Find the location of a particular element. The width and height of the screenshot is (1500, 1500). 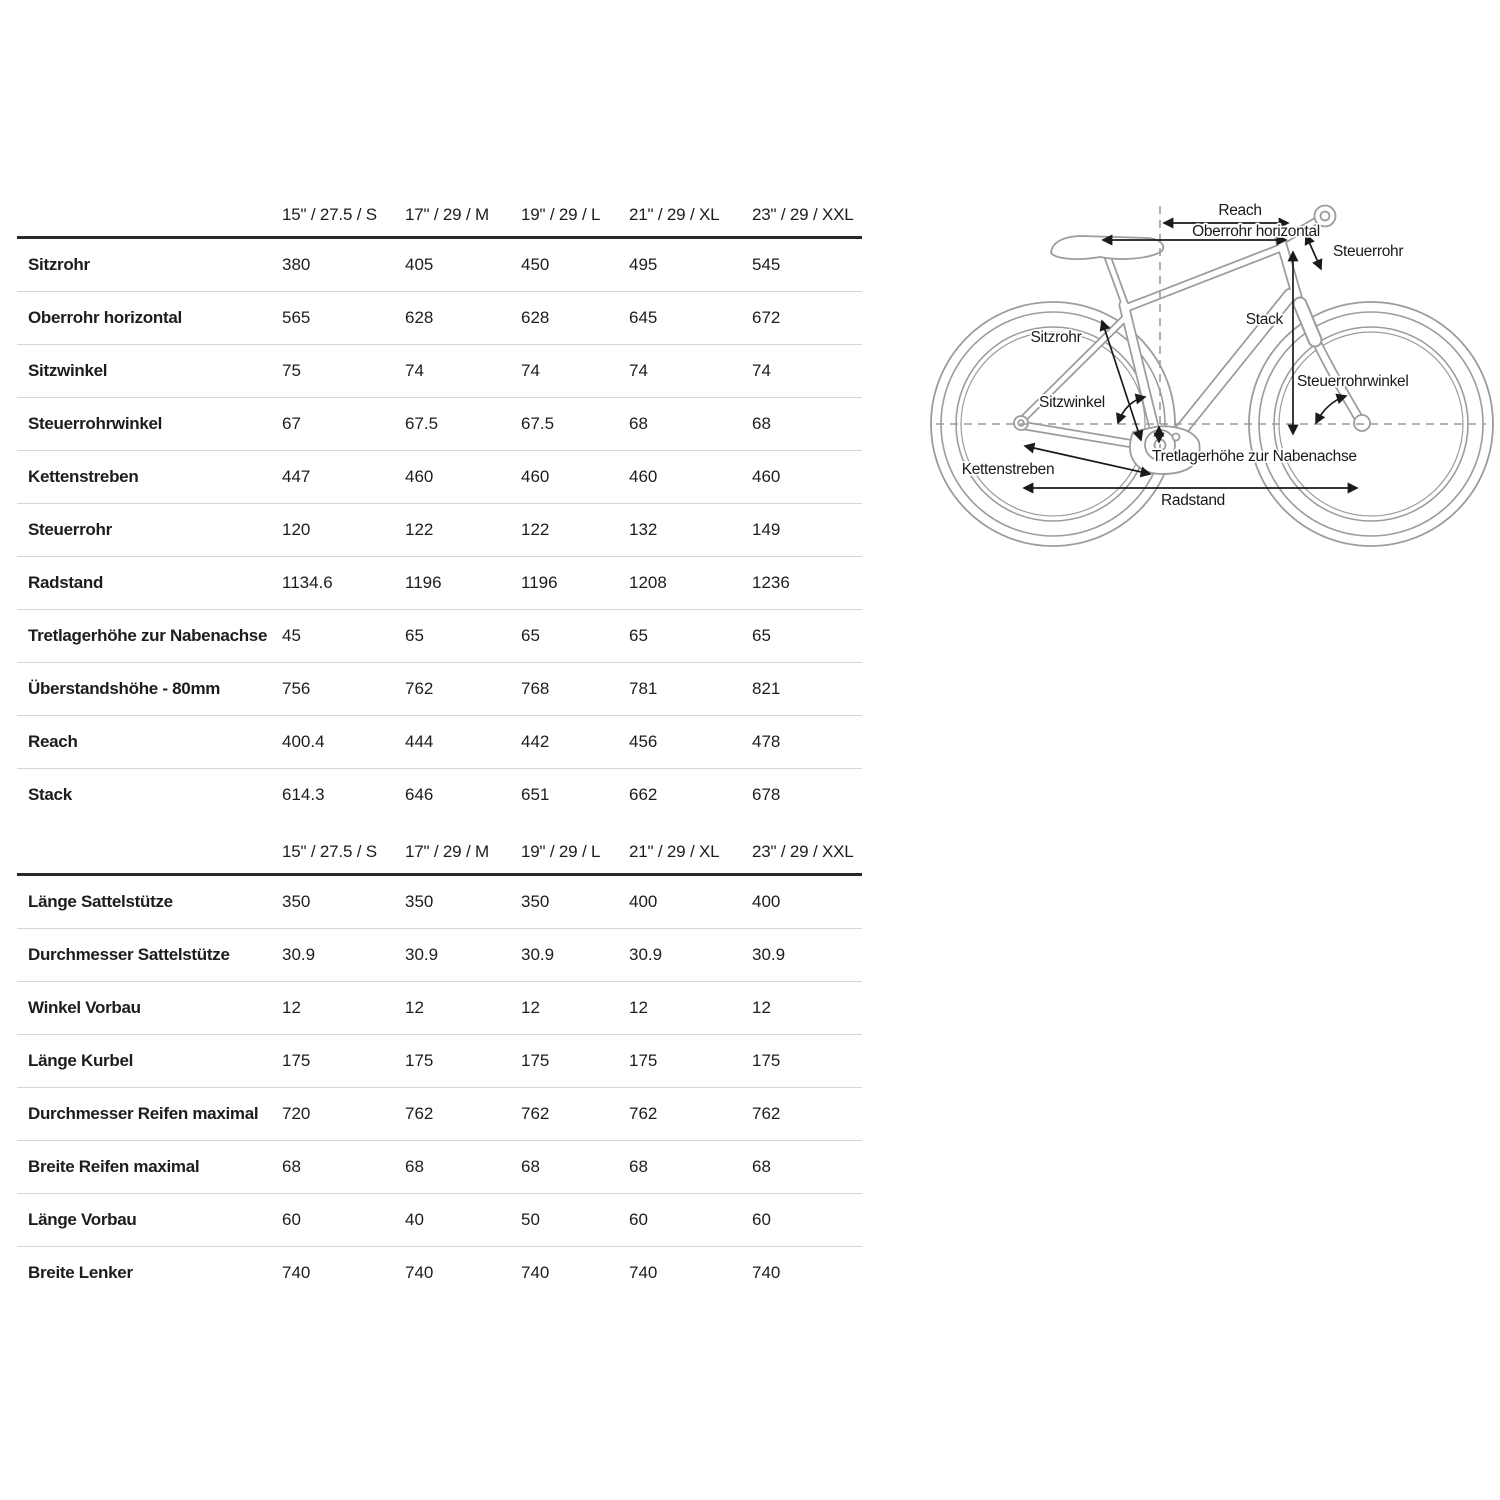

value-cell: 645 is located at coordinates (643, 317).